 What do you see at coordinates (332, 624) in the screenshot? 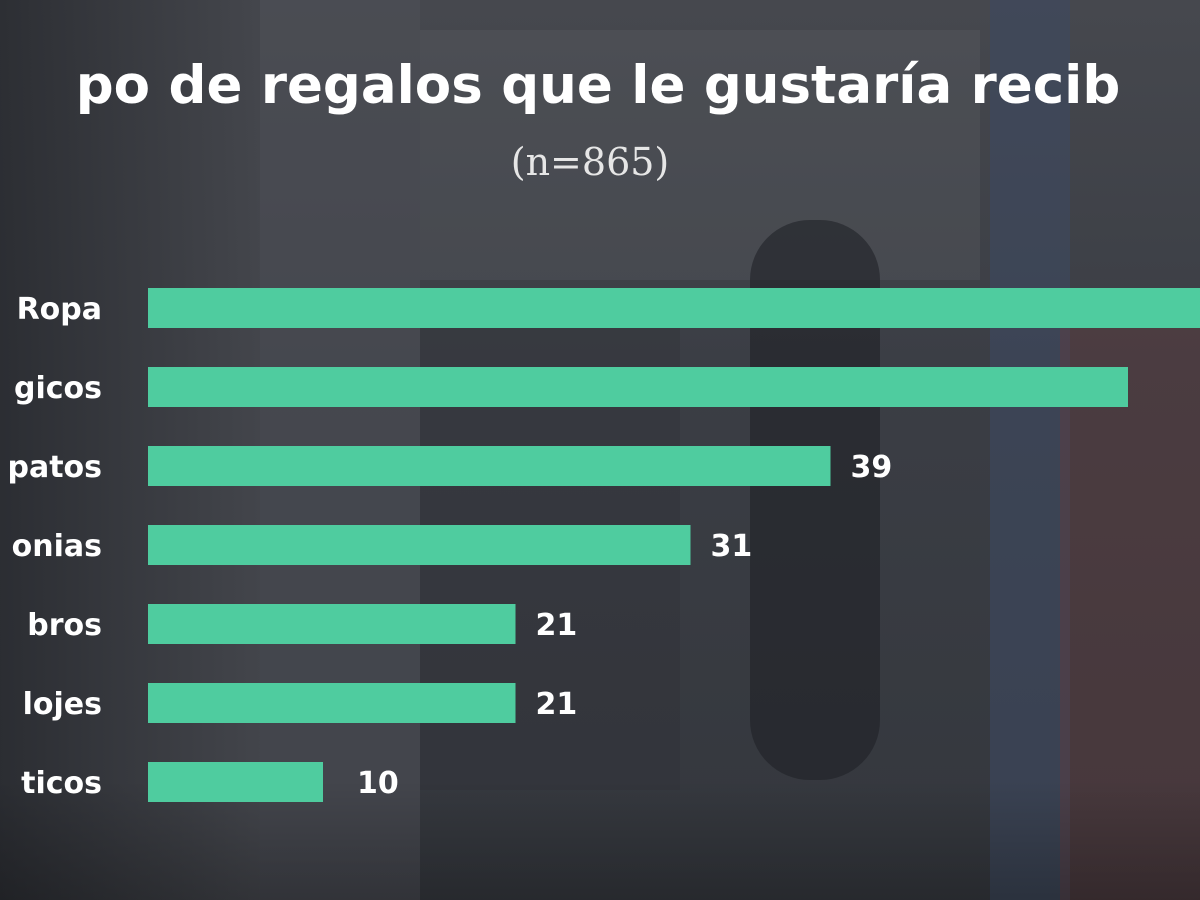
I see `bar-bros` at bounding box center [332, 624].